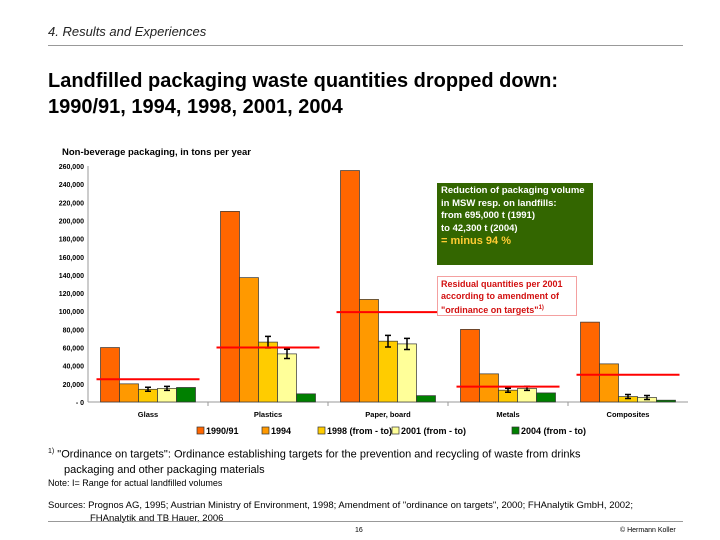 Image resolution: width=720 pixels, height=540 pixels. What do you see at coordinates (541, 308) in the screenshot?
I see `footnote-ref: 1)` at bounding box center [541, 308].